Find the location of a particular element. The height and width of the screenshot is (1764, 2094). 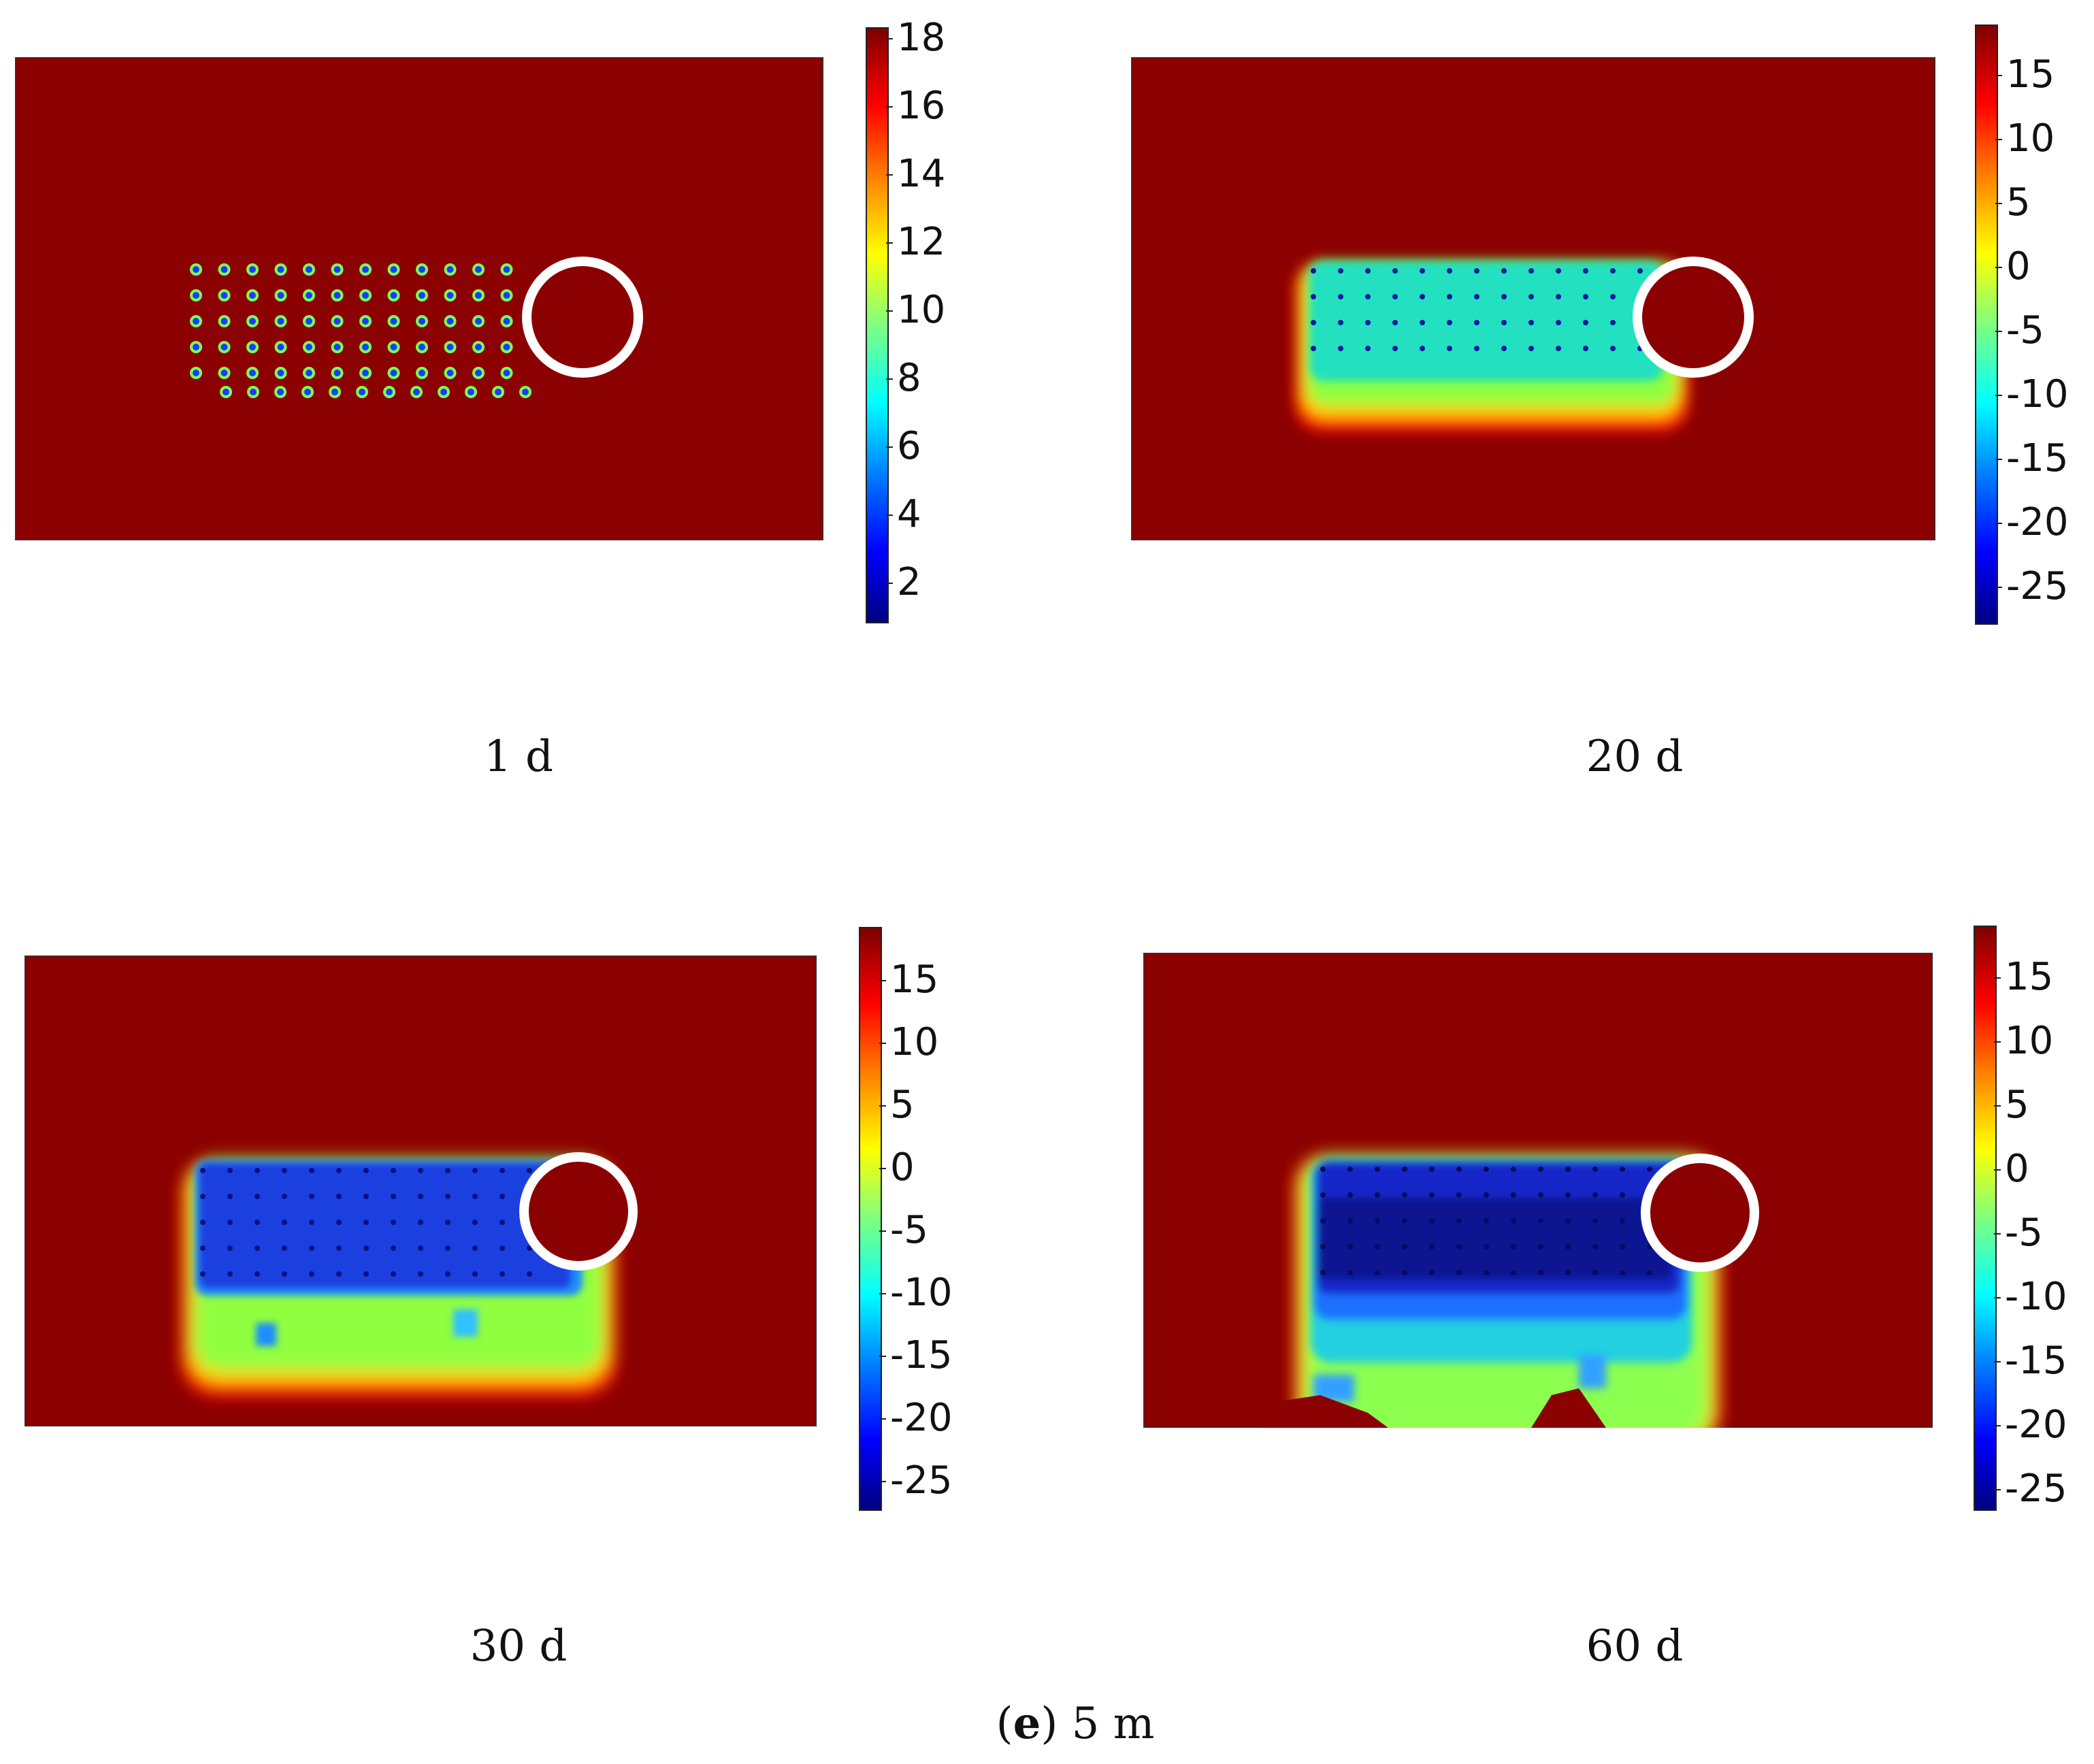

contour-panel-30d is located at coordinates (420, 1191).